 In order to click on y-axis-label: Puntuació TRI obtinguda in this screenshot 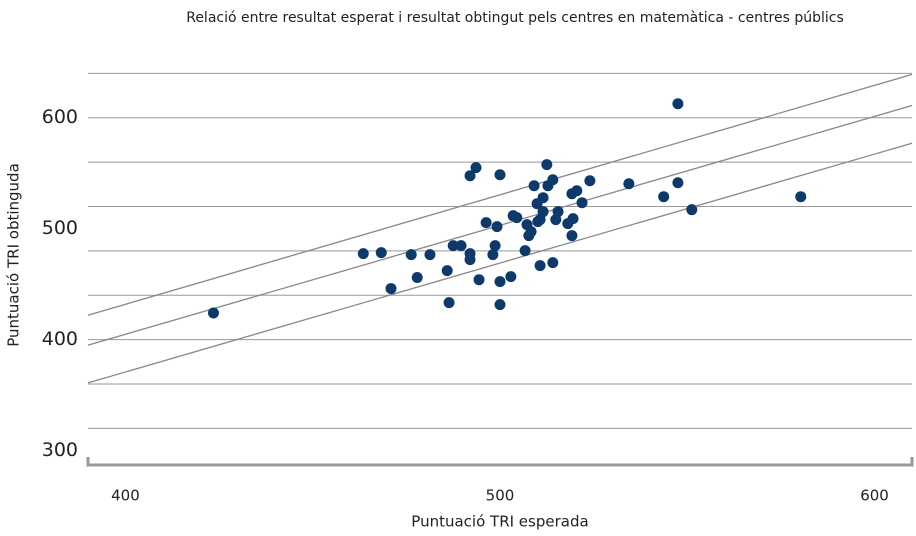, I will do `click(14, 255)`.